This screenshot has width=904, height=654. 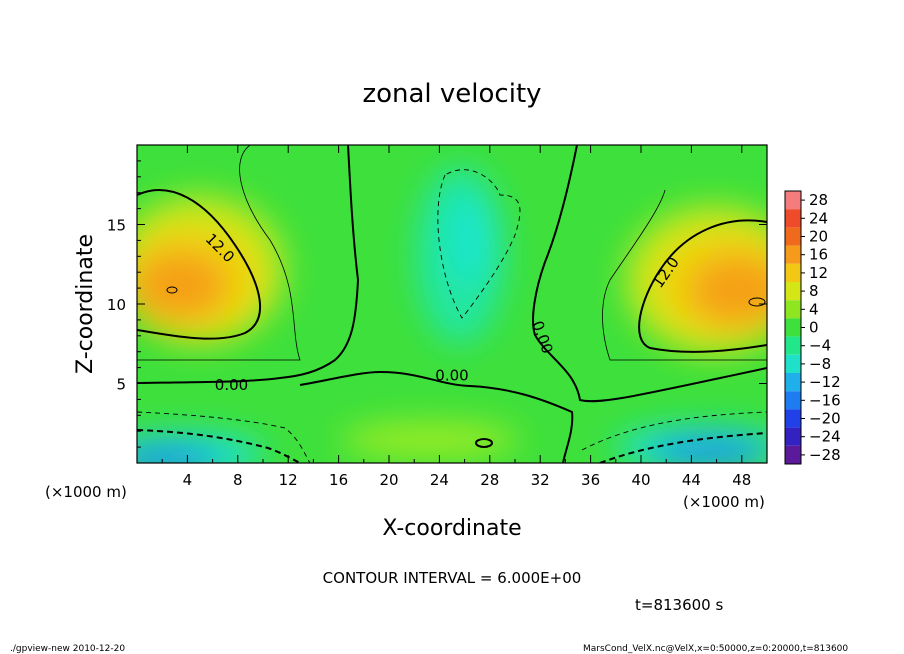 I want to click on contour-12-right, so click(x=702, y=286).